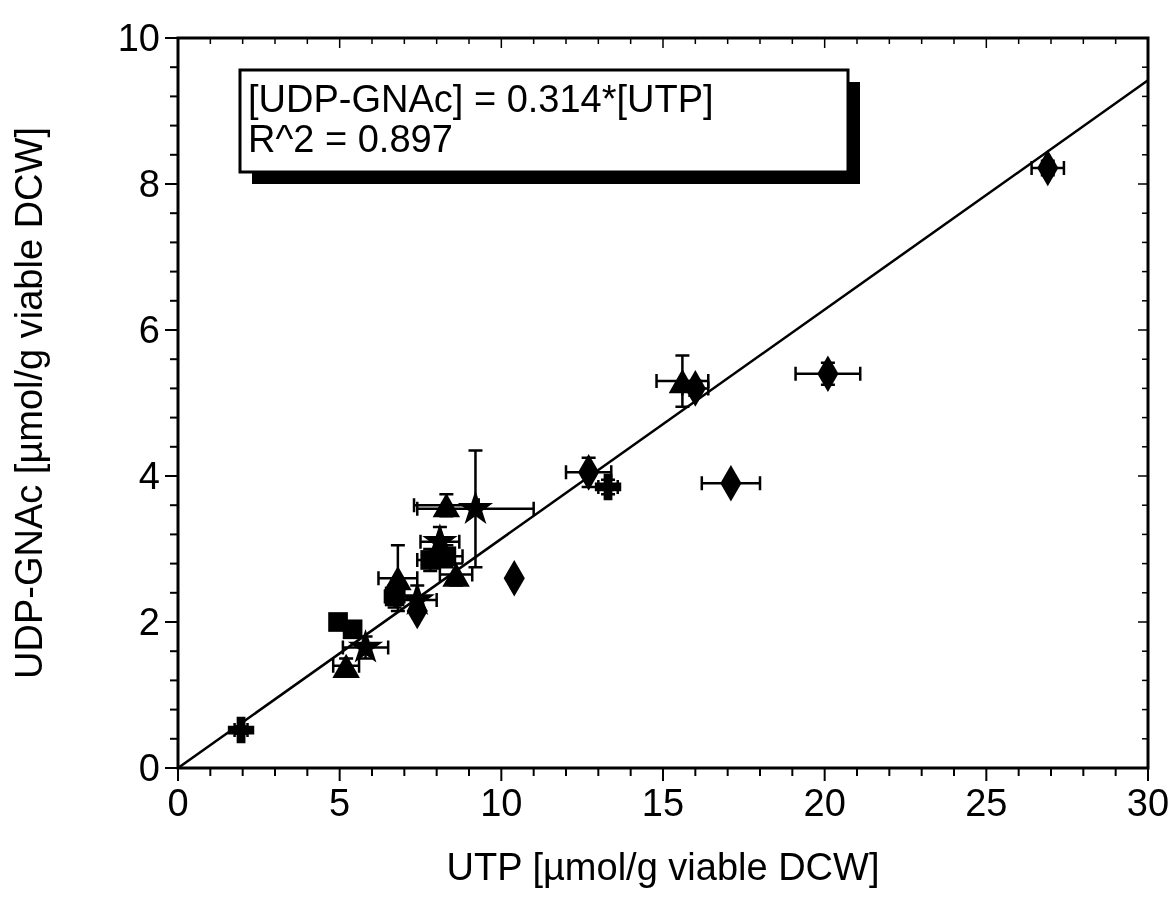  I want to click on y-tick-label: 0, so click(149, 768).